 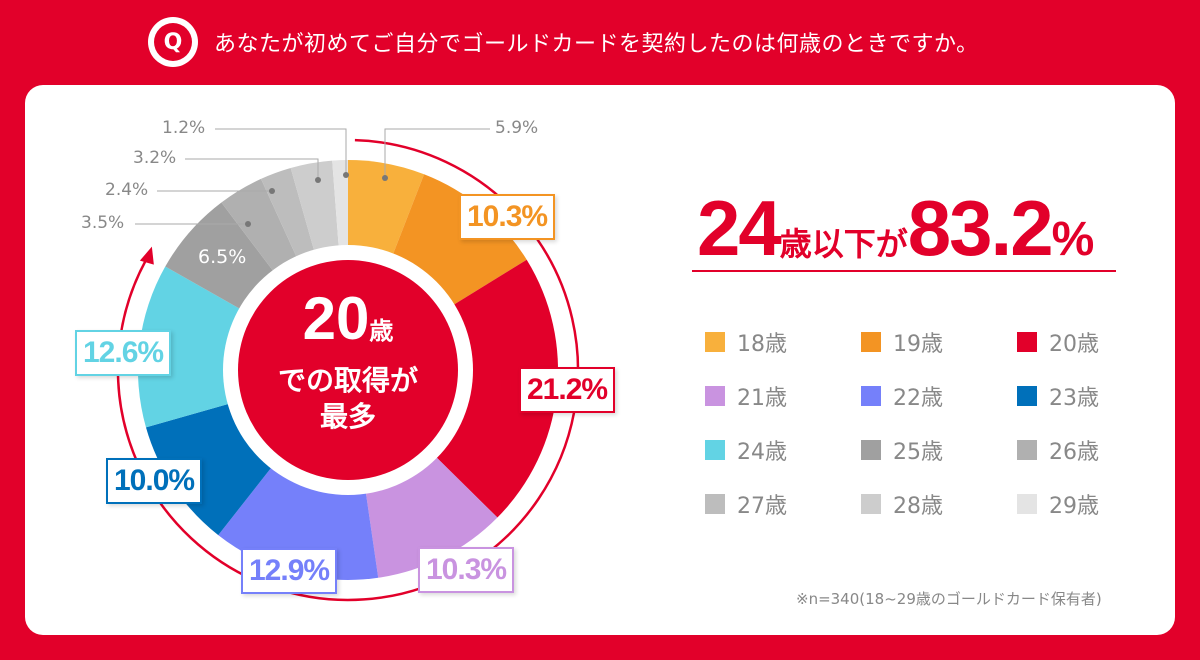 I want to click on legend-item: 27歳, so click(x=783, y=505).